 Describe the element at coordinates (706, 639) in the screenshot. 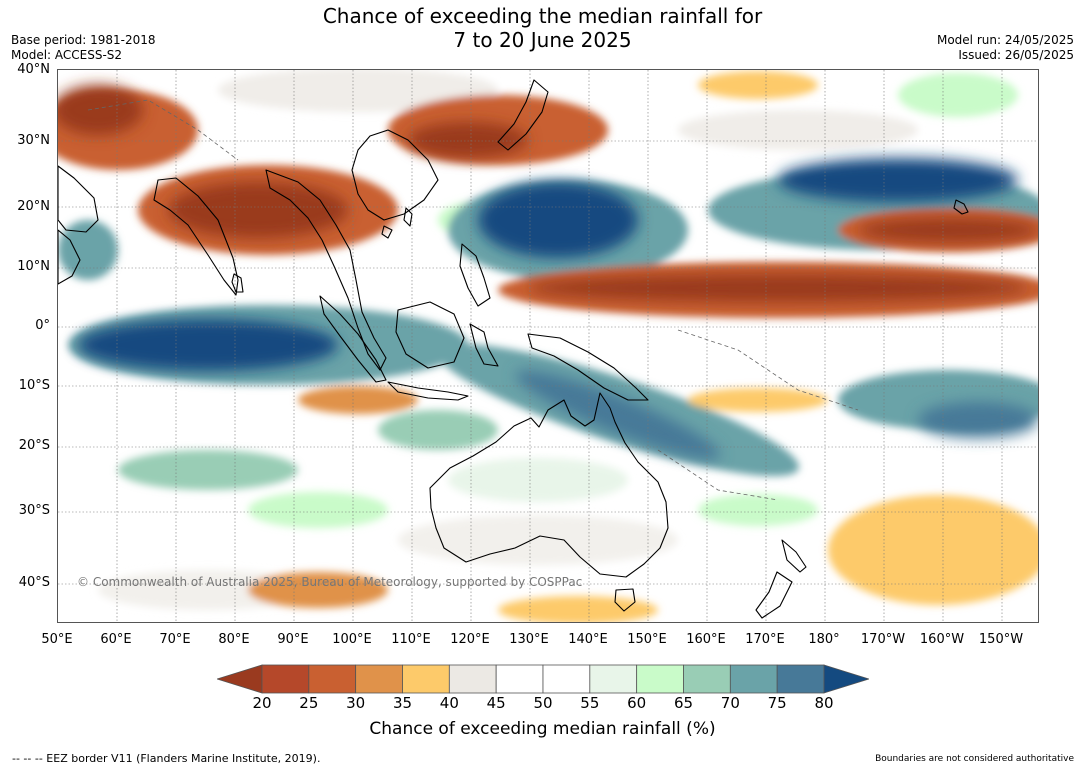

I see `lon-label: 160°E` at that location.